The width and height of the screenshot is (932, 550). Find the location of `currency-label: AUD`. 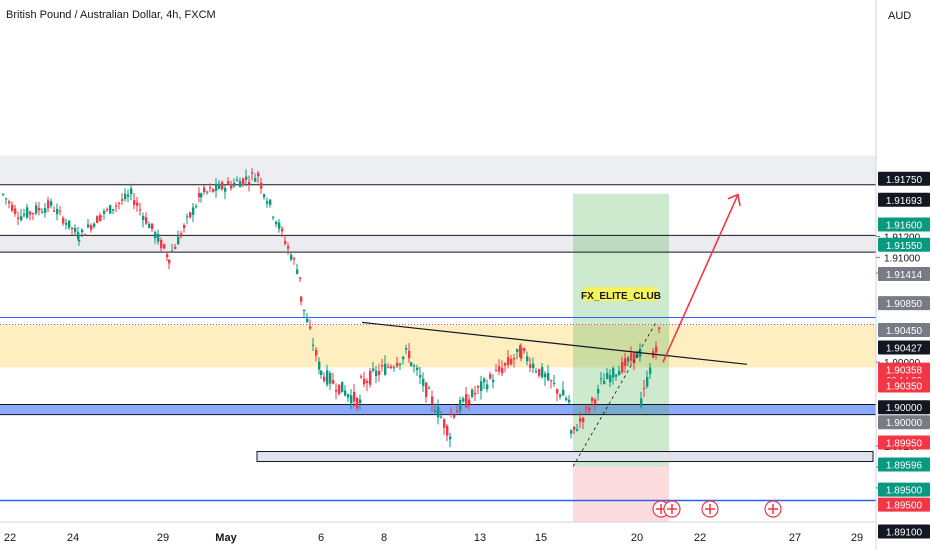

currency-label: AUD is located at coordinates (900, 16).